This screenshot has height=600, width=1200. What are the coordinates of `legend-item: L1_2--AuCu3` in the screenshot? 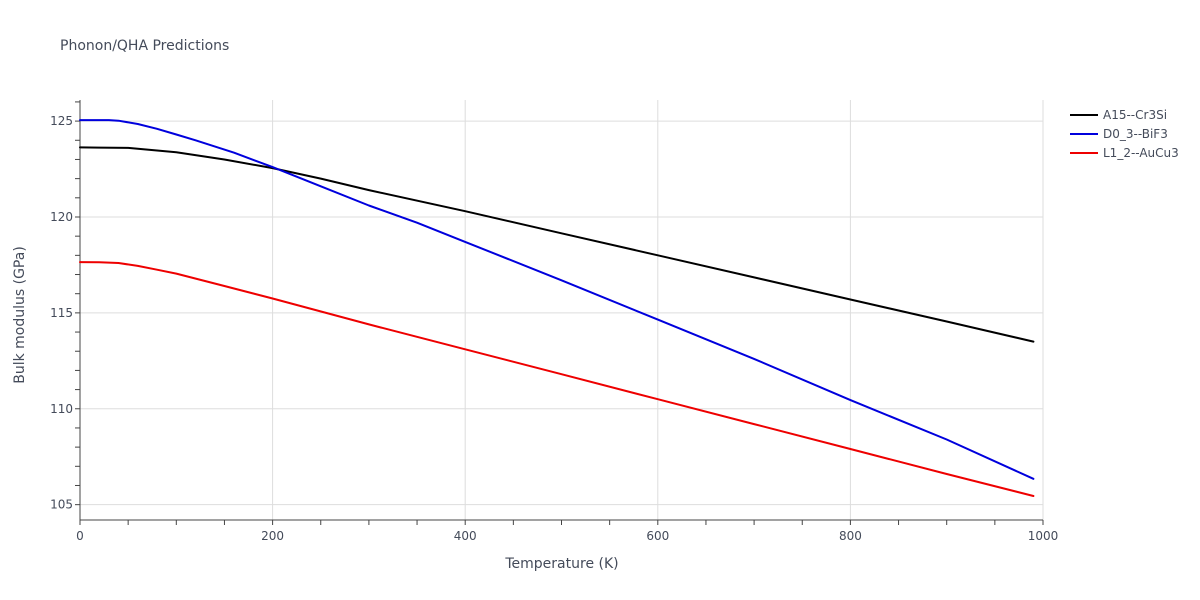 It's located at (1124, 153).